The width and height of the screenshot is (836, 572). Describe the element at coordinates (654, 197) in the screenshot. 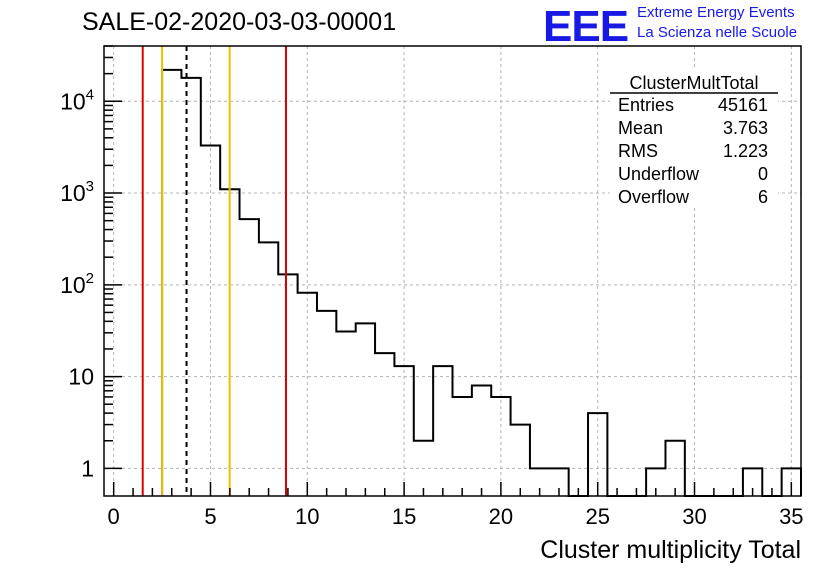

I see `stats-row-label: Overflow` at that location.